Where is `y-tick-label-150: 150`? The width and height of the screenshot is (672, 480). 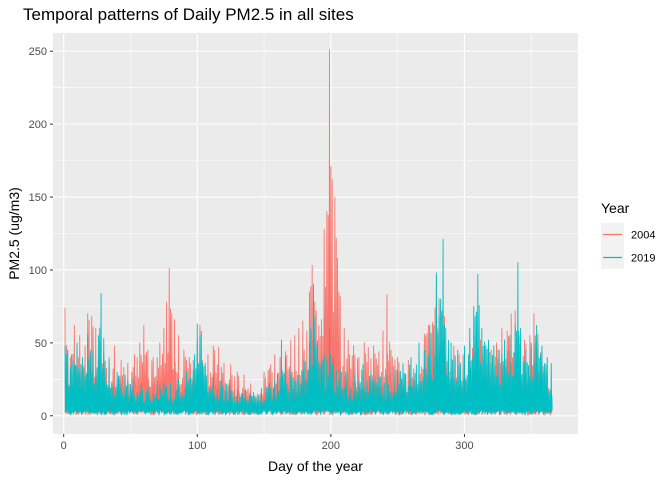
y-tick-label-150: 150 is located at coordinates (38, 198).